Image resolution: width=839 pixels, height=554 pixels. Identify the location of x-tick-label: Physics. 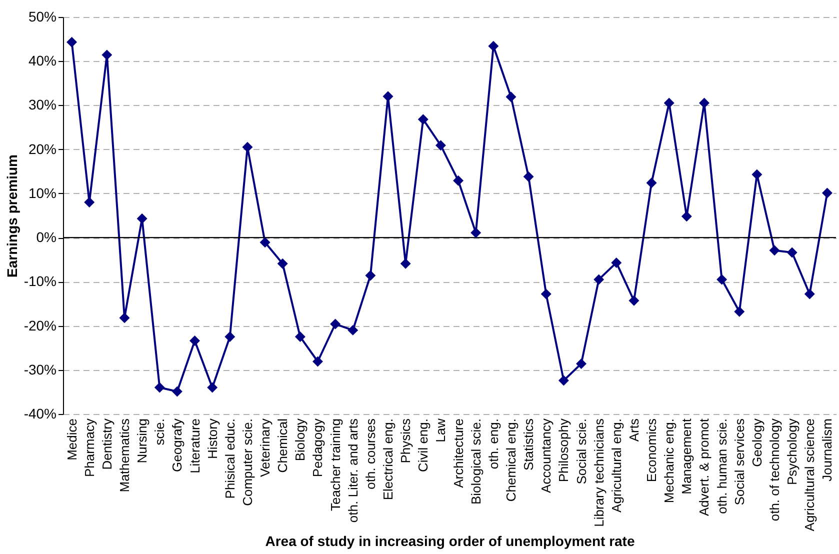
(406, 441).